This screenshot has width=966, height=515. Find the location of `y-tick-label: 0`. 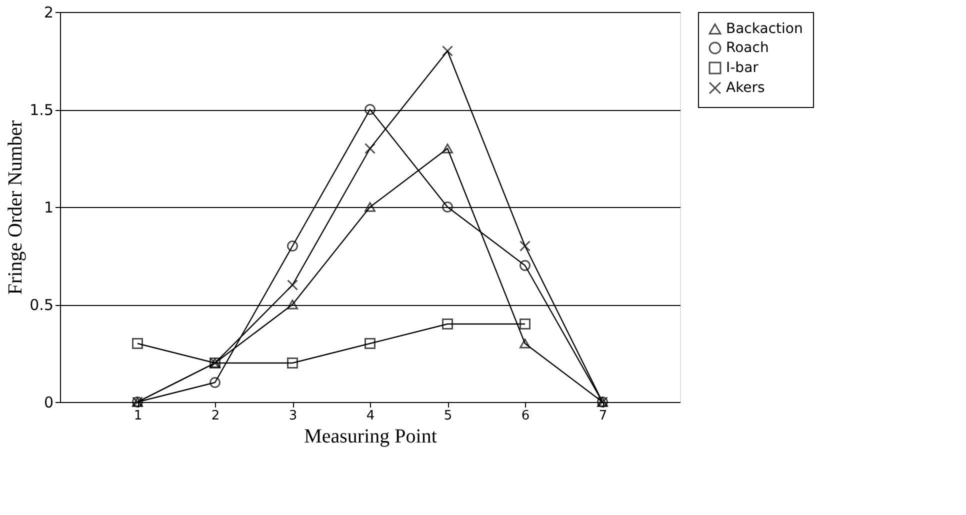

y-tick-label: 0 is located at coordinates (49, 403).